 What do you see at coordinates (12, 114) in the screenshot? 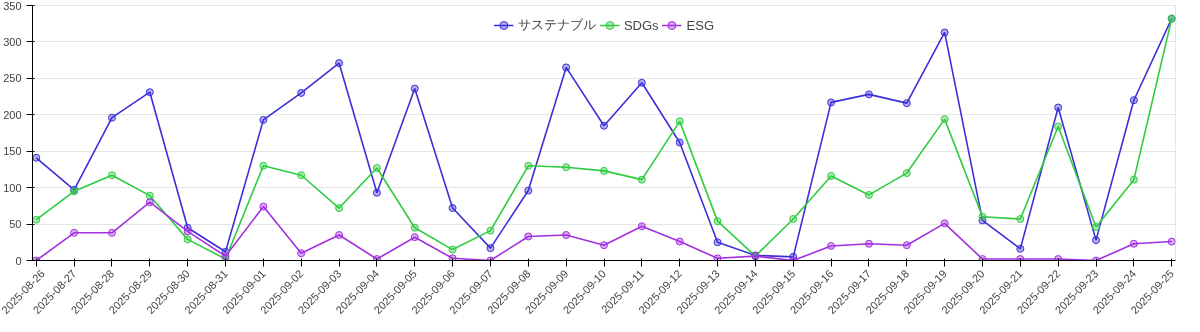
I see `y-tick-label: 200` at bounding box center [12, 114].